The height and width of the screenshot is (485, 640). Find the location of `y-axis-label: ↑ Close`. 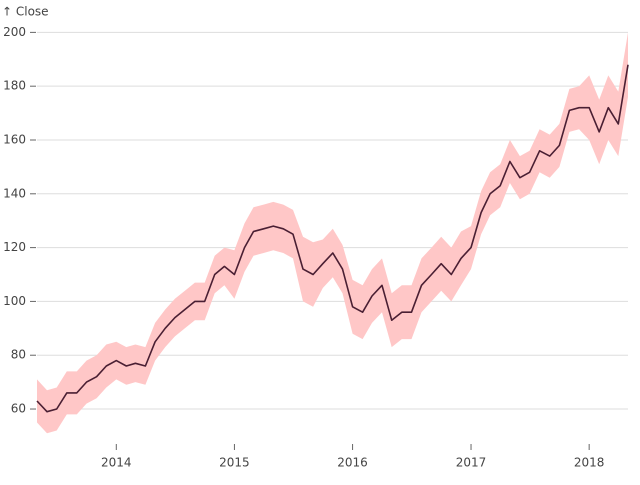

y-axis-label: ↑ Close is located at coordinates (25, 12).